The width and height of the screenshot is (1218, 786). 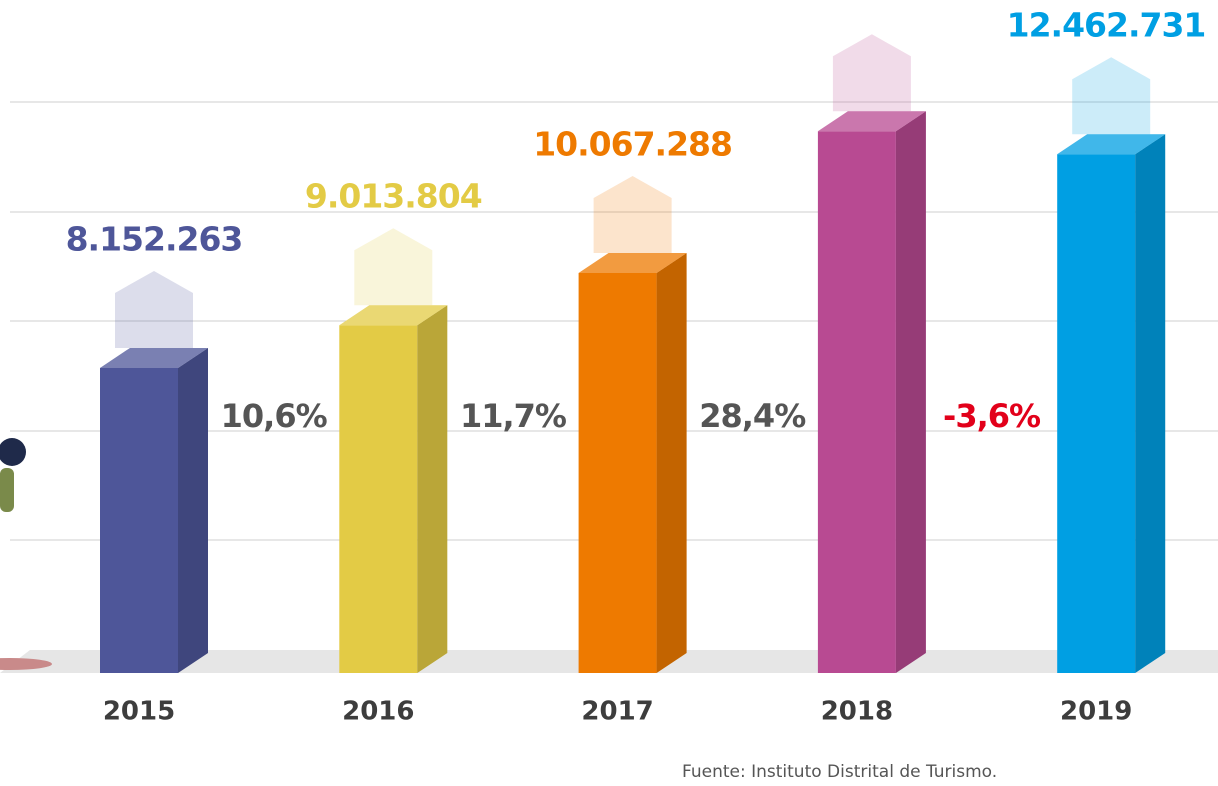 I want to click on value-label: 8.152.263, so click(x=154, y=238).